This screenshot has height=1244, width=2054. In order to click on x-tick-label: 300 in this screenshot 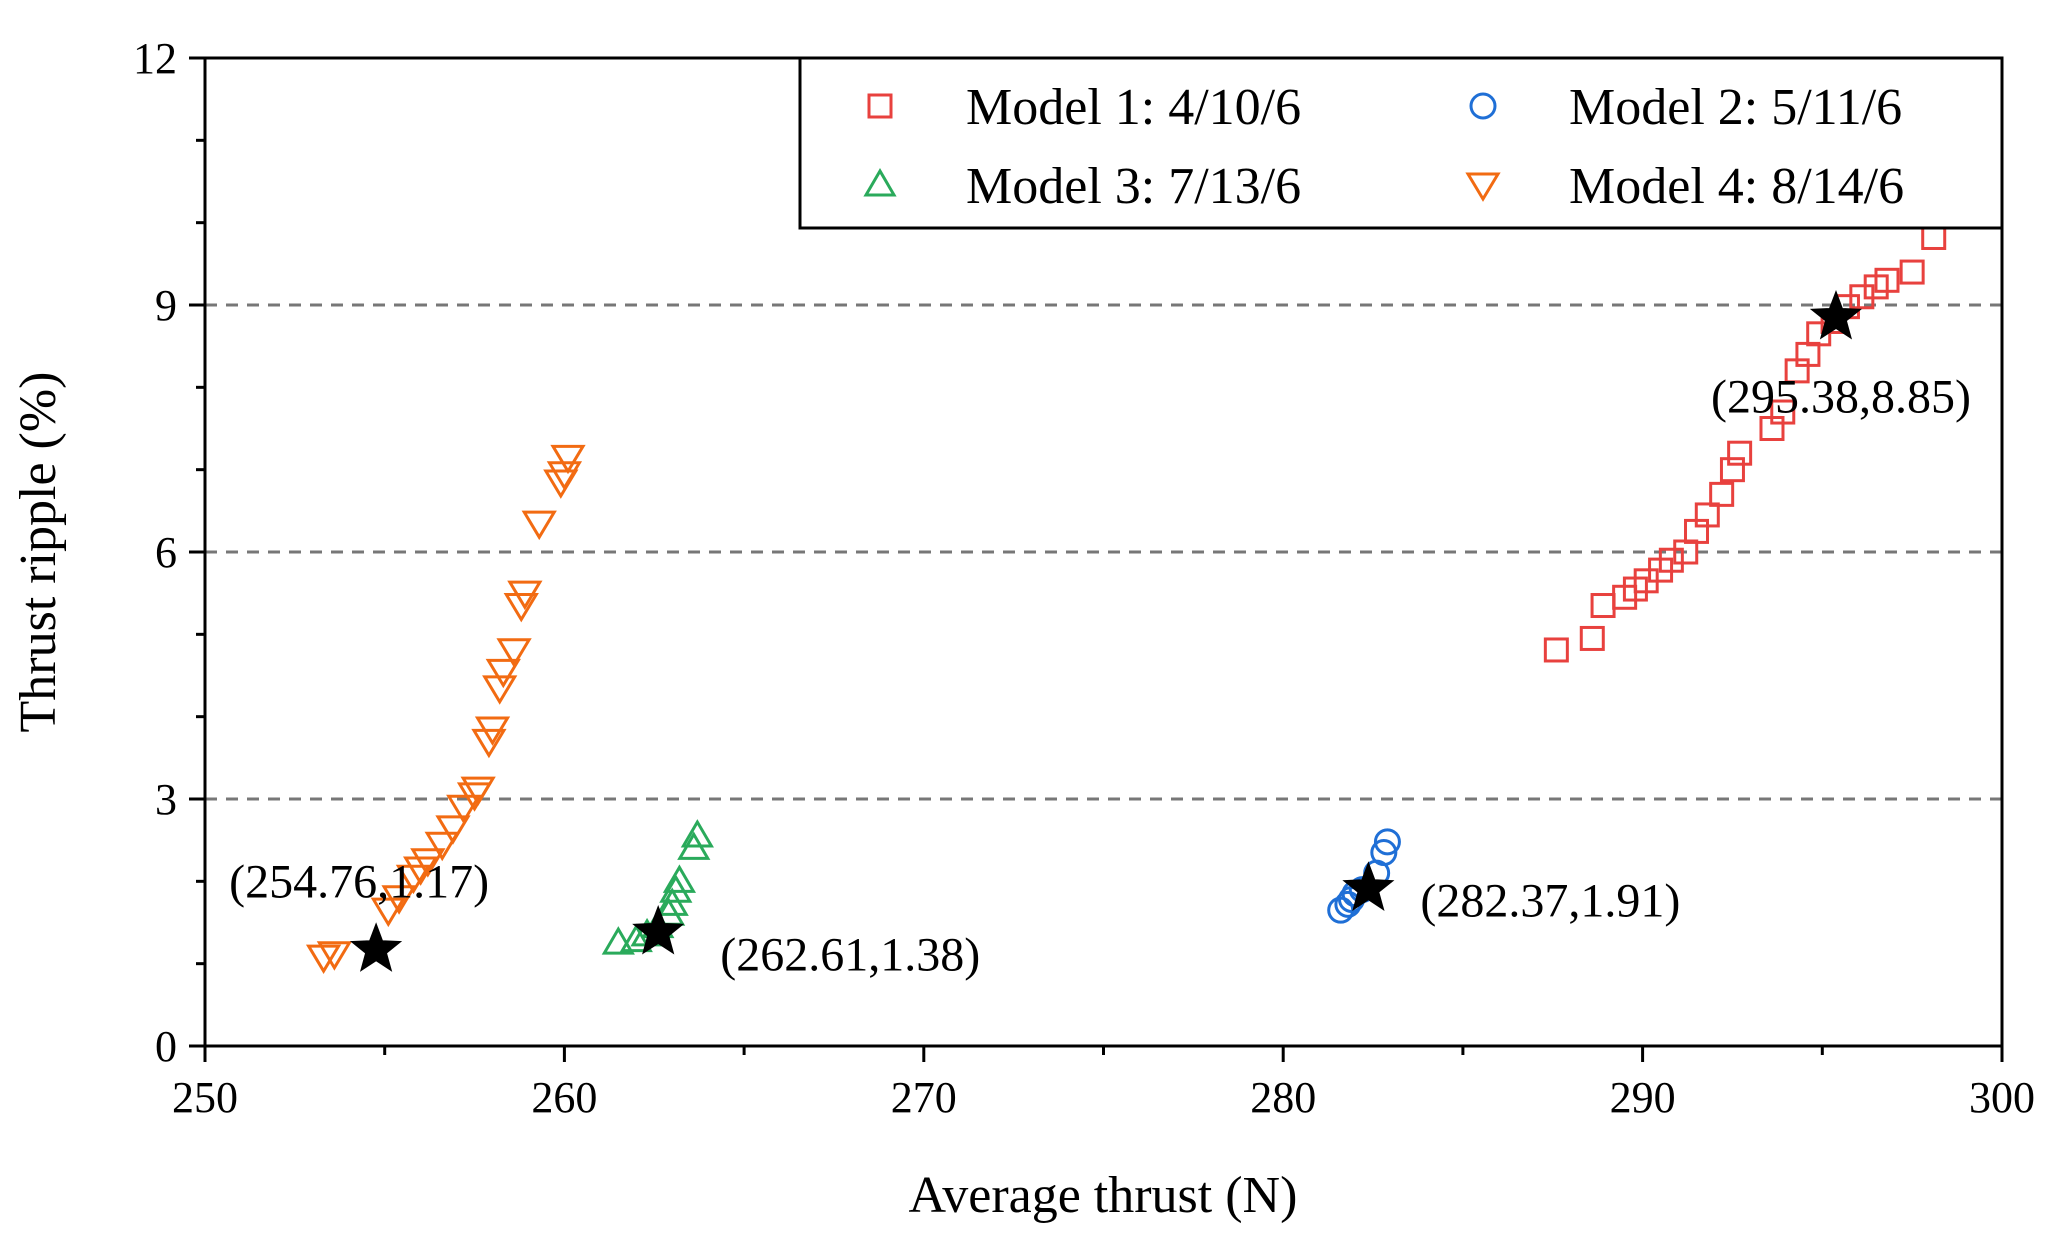, I will do `click(2002, 1097)`.